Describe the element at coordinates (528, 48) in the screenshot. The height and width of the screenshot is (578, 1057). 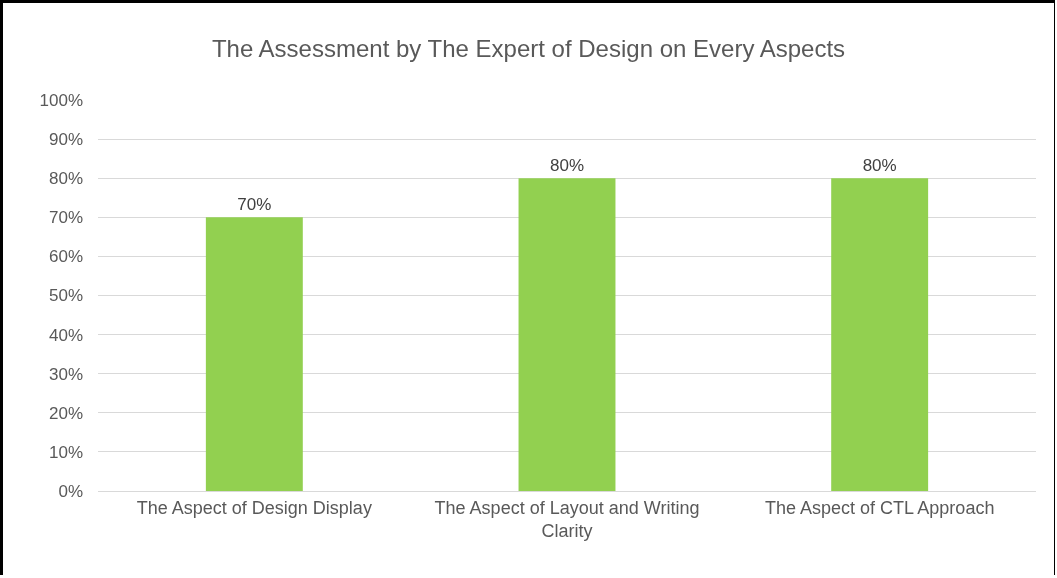
I see `chart-title: The Assessment by The Expert of Design on Every Aspects` at that location.